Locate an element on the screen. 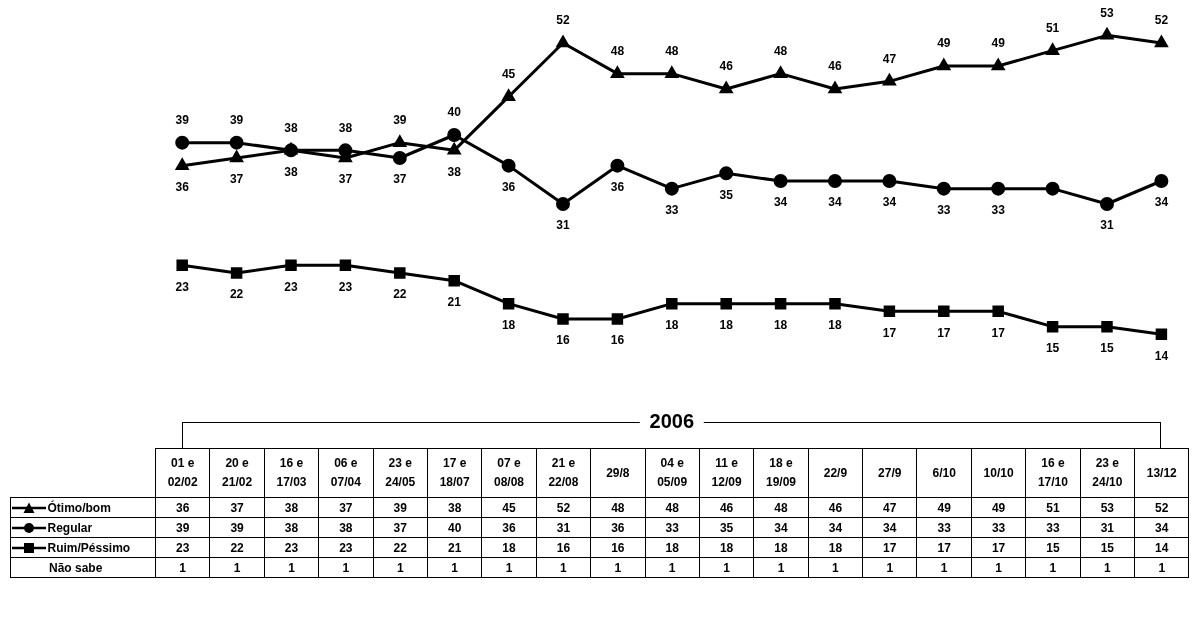 This screenshot has height=622, width=1204. category-label: 11 e 12/09 is located at coordinates (726, 473).